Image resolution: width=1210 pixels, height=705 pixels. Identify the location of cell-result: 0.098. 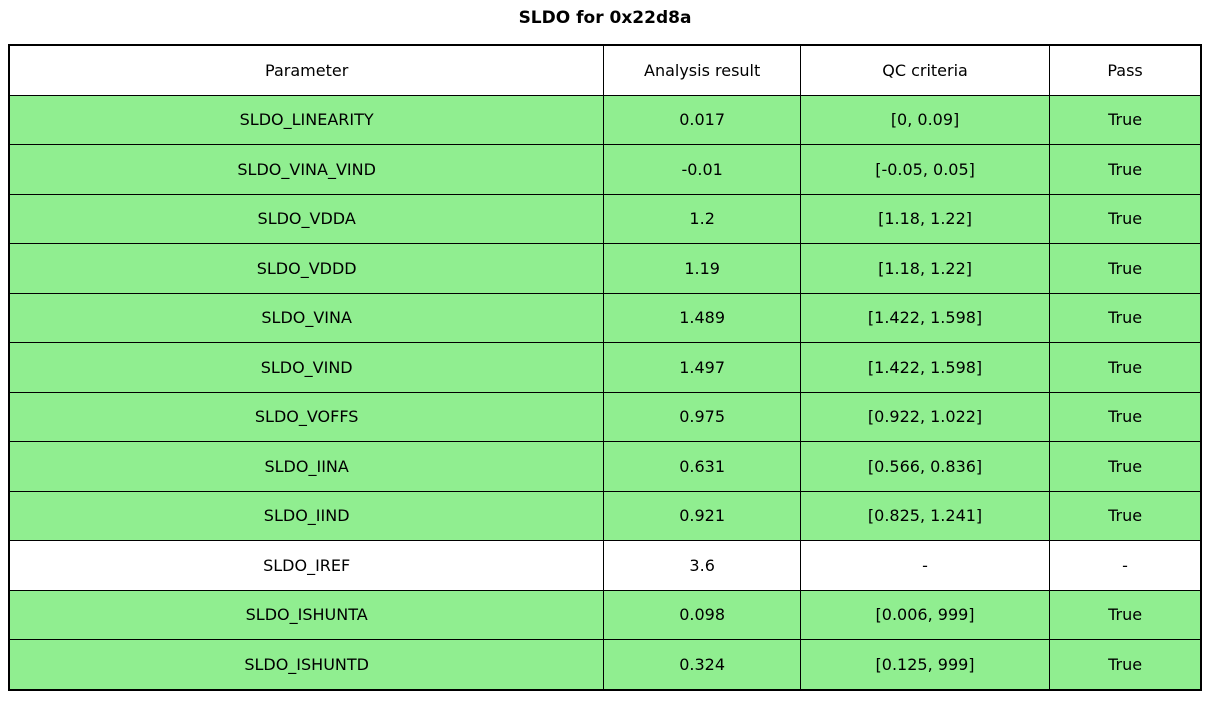
(702, 614).